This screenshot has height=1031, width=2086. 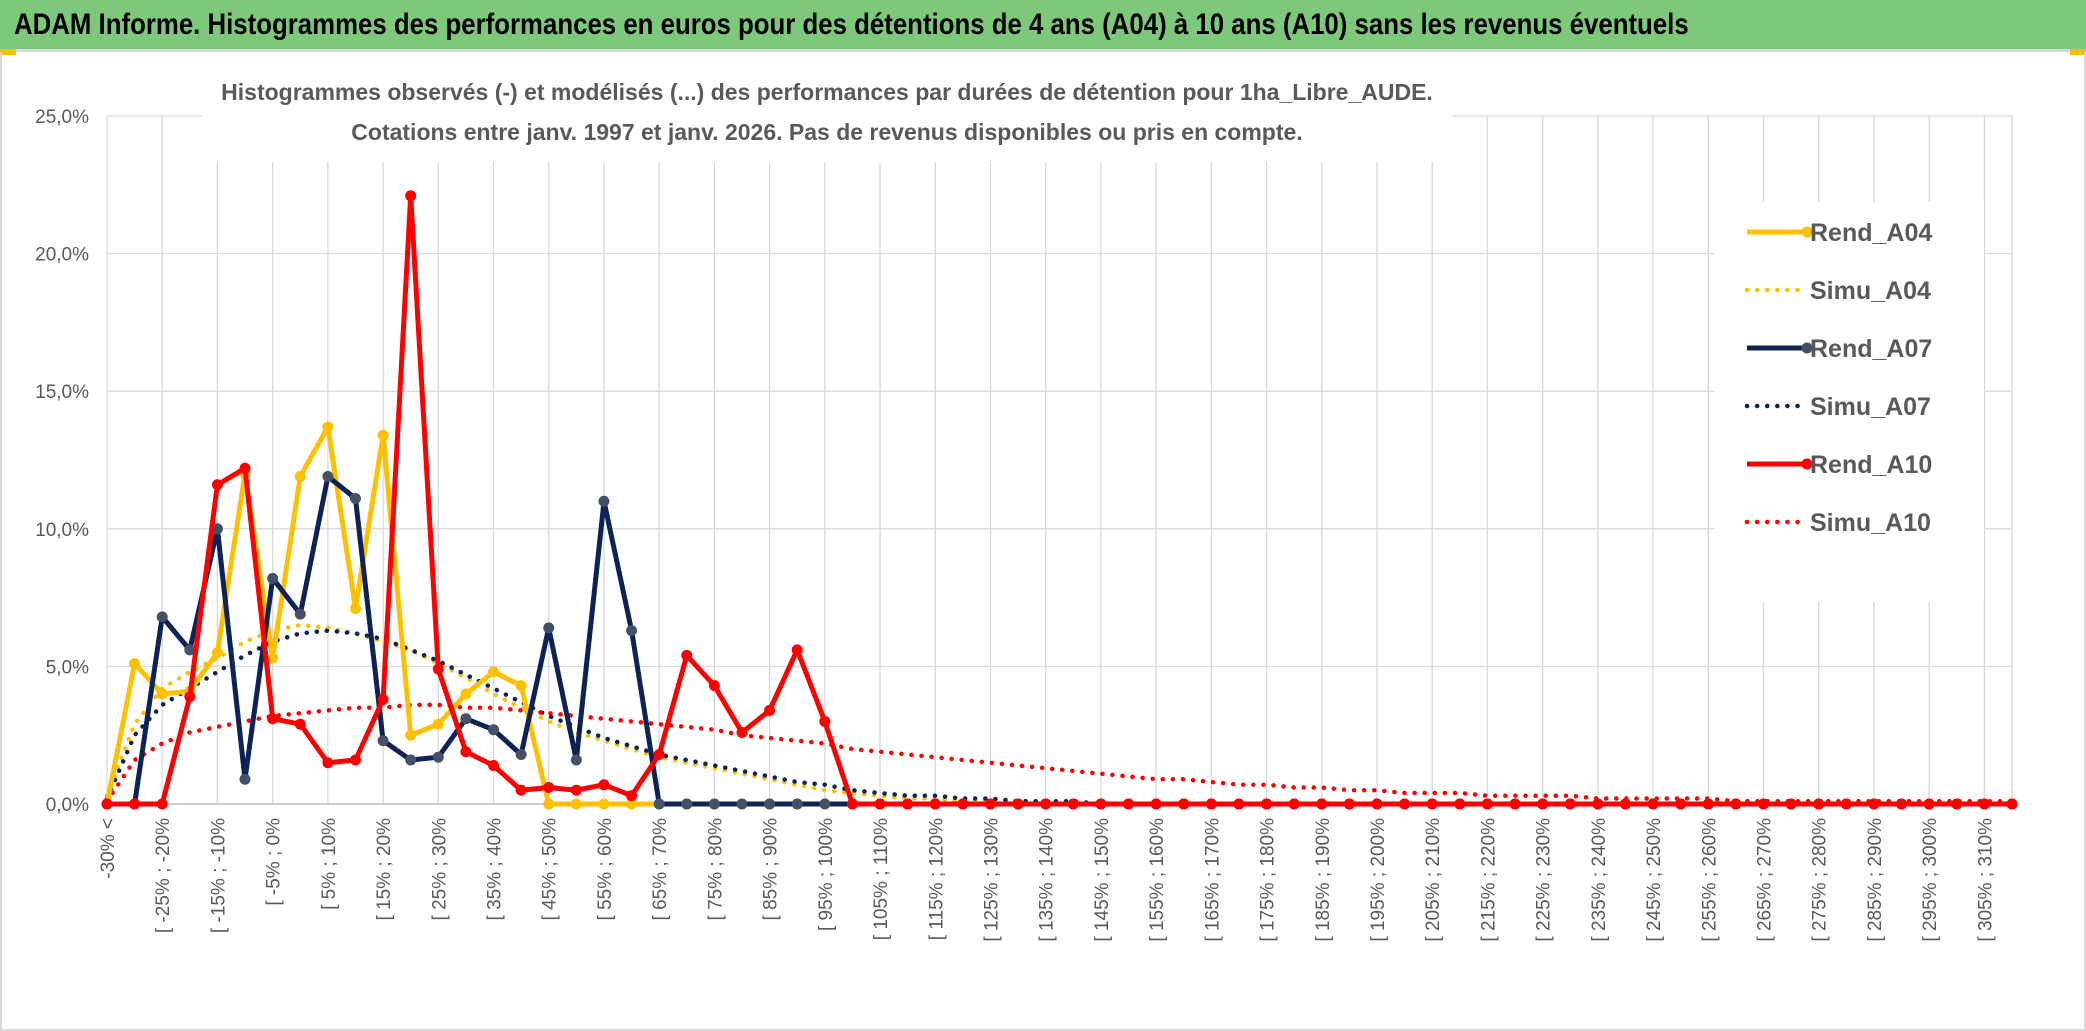 I want to click on y-tick-label: 0,0%, so click(x=67, y=805).